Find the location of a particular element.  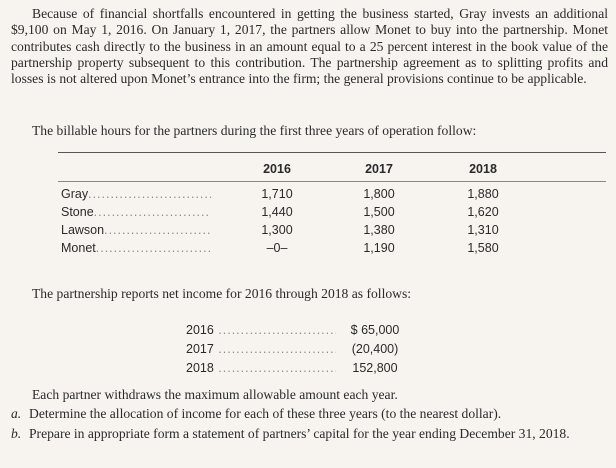

hours-cell: 1,380 is located at coordinates (379, 230).